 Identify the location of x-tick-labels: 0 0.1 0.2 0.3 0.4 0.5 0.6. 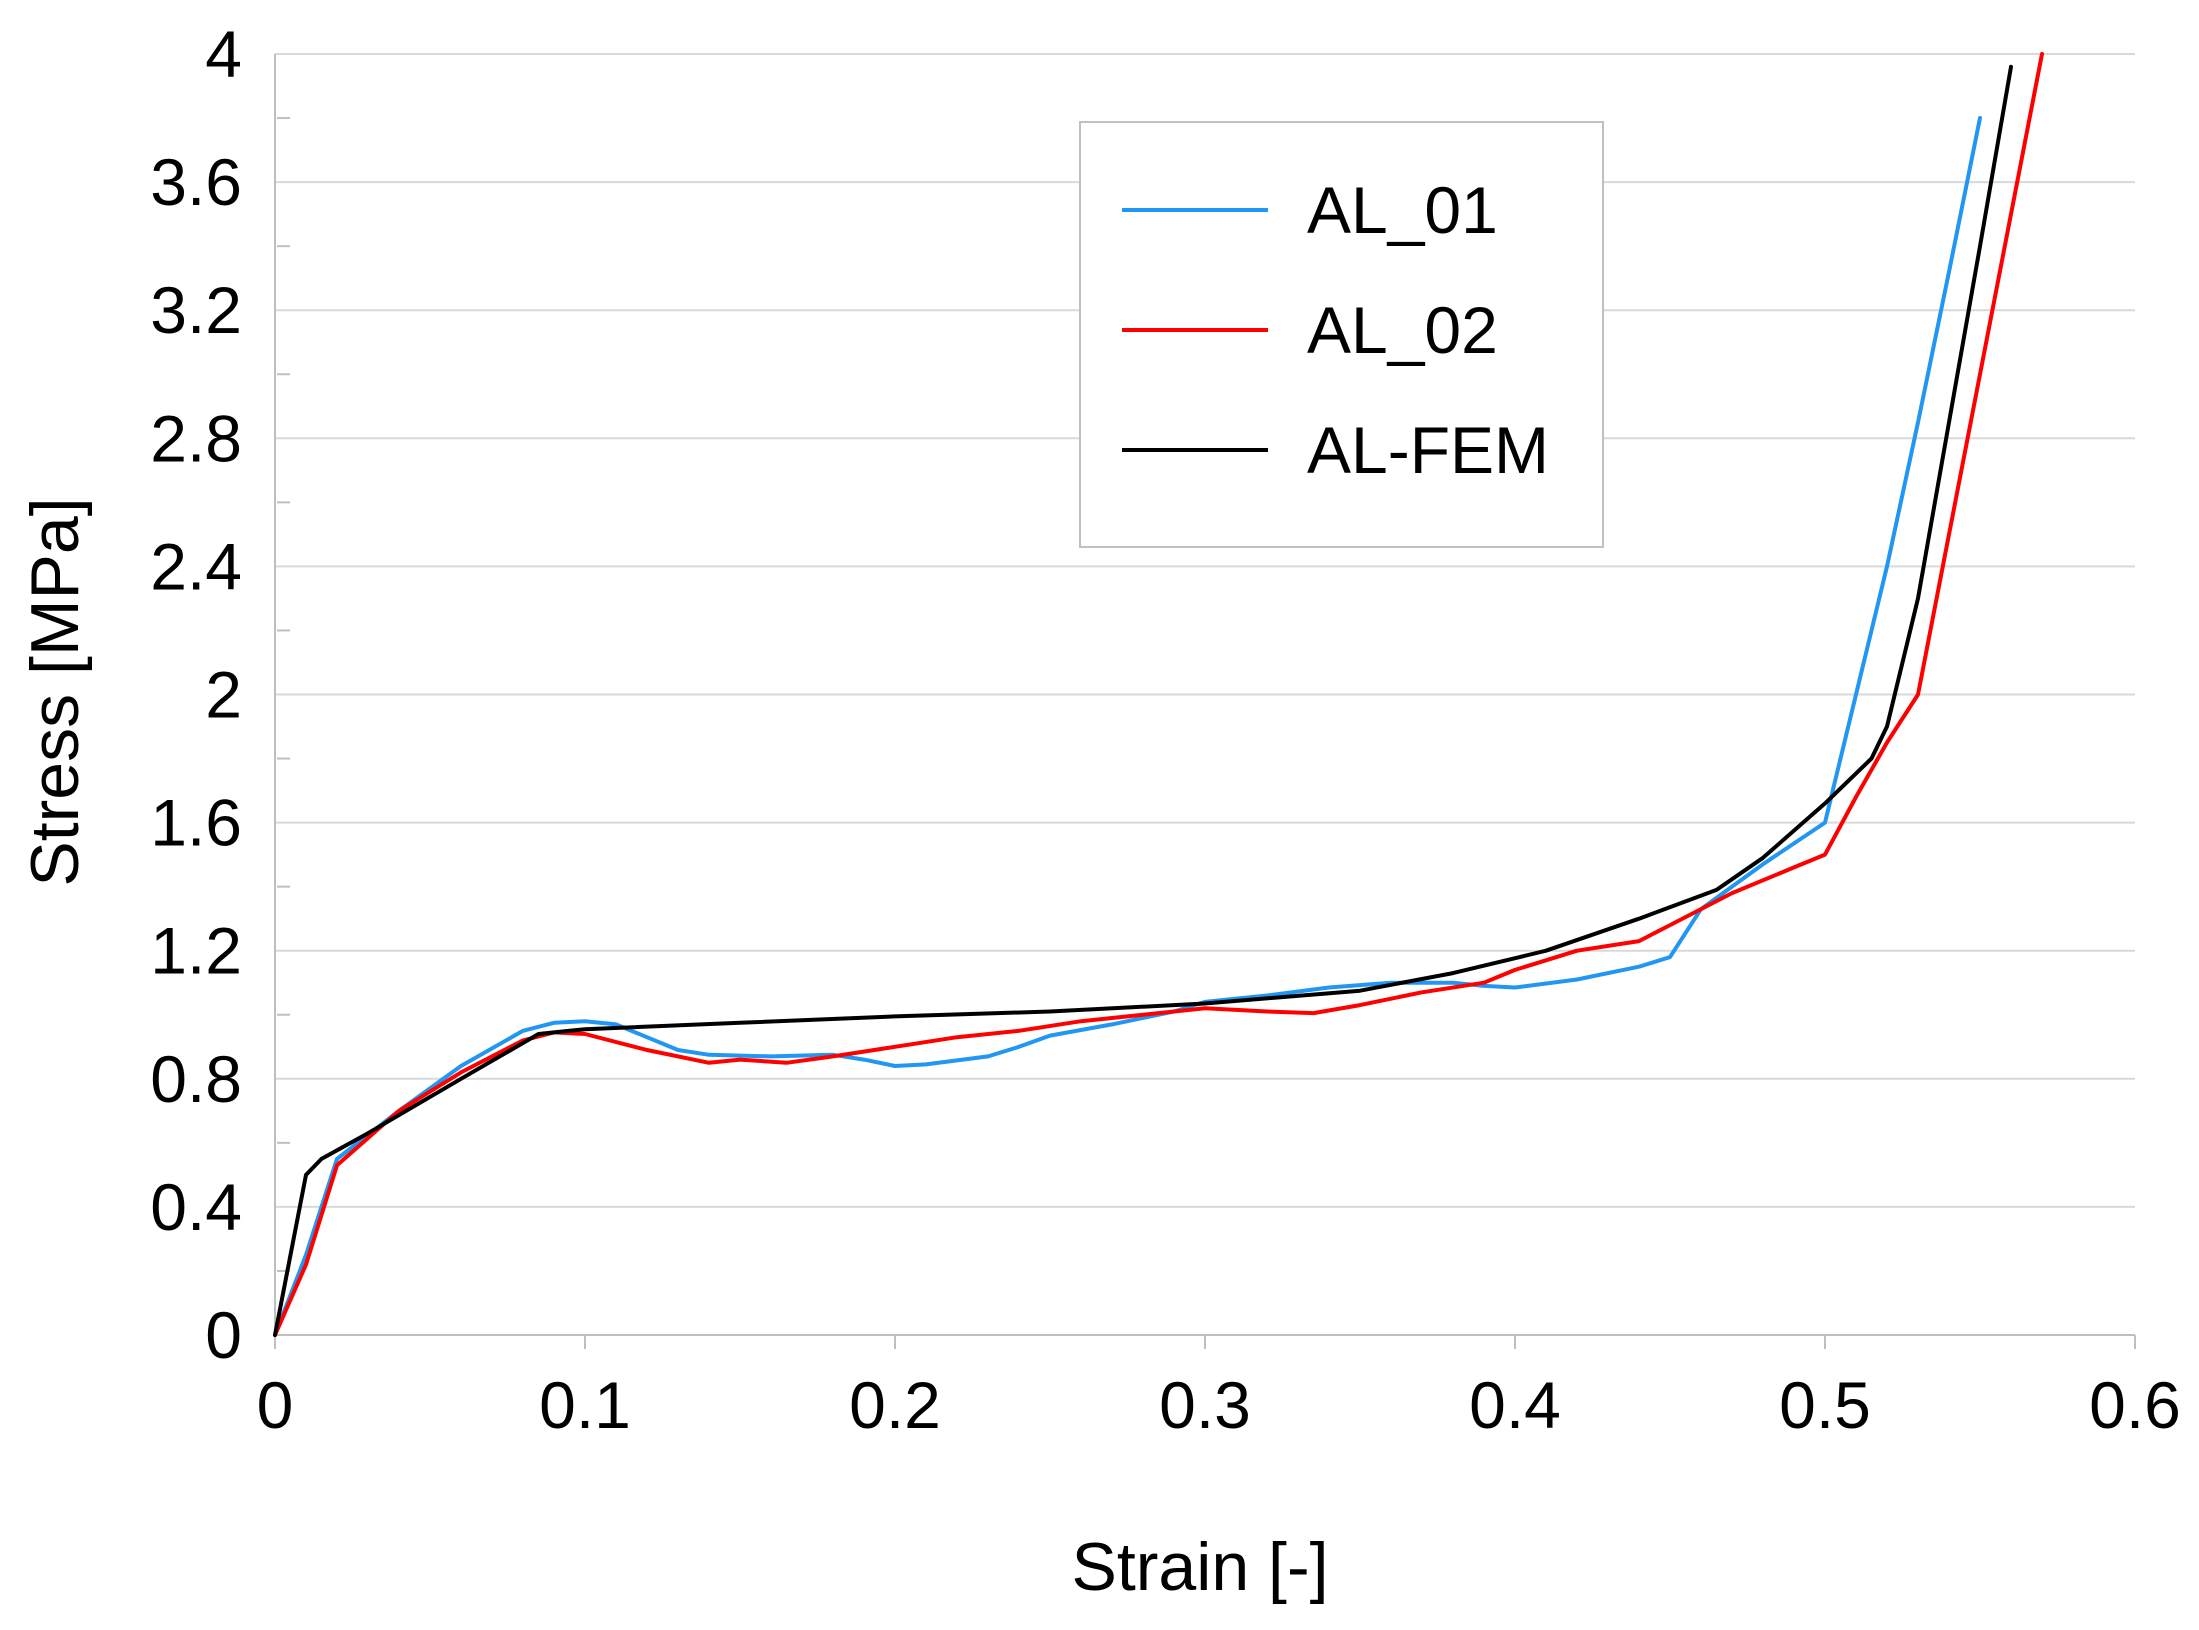
(1219, 1405).